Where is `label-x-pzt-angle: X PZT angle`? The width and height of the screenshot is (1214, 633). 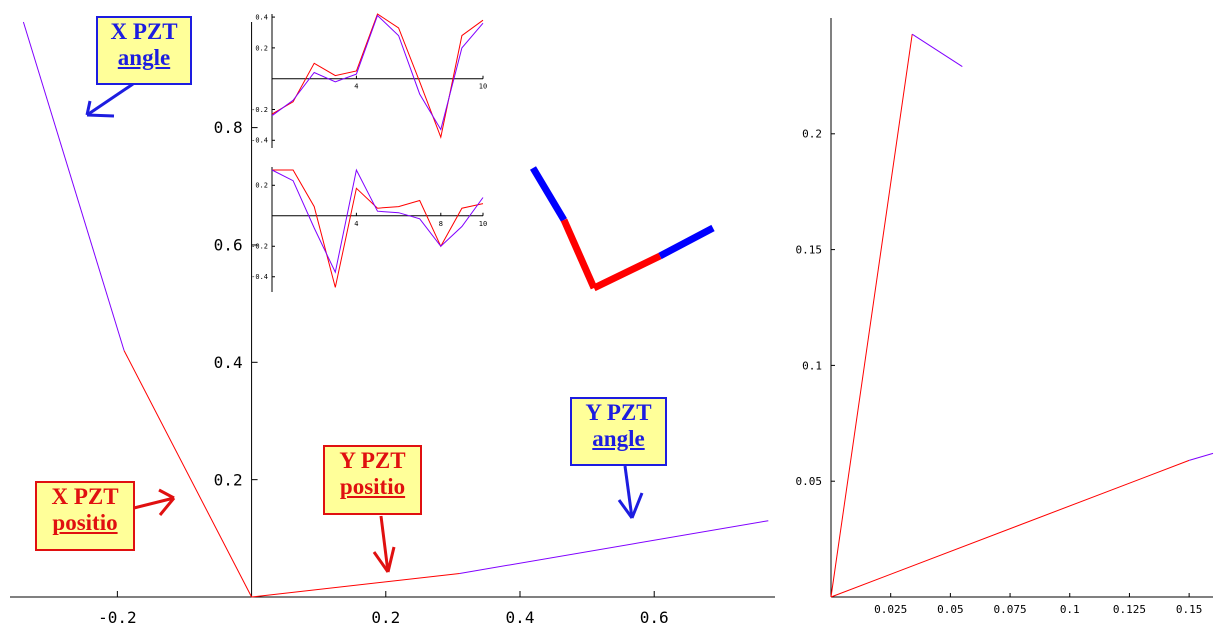 label-x-pzt-angle: X PZT angle is located at coordinates (144, 50).